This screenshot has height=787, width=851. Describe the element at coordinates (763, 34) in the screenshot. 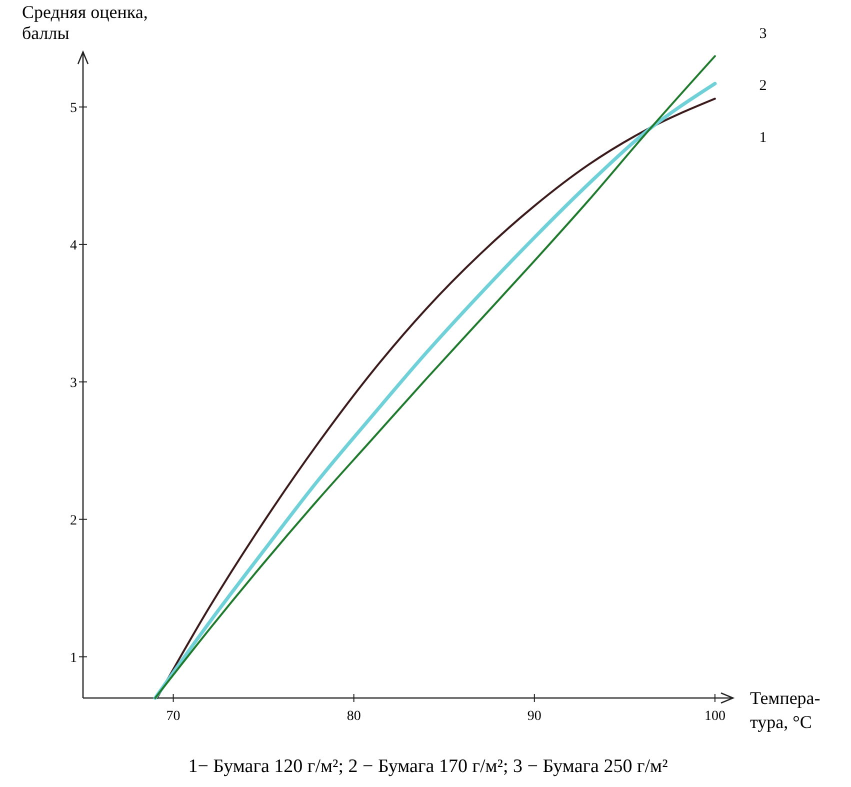

I see `text: 3` at that location.